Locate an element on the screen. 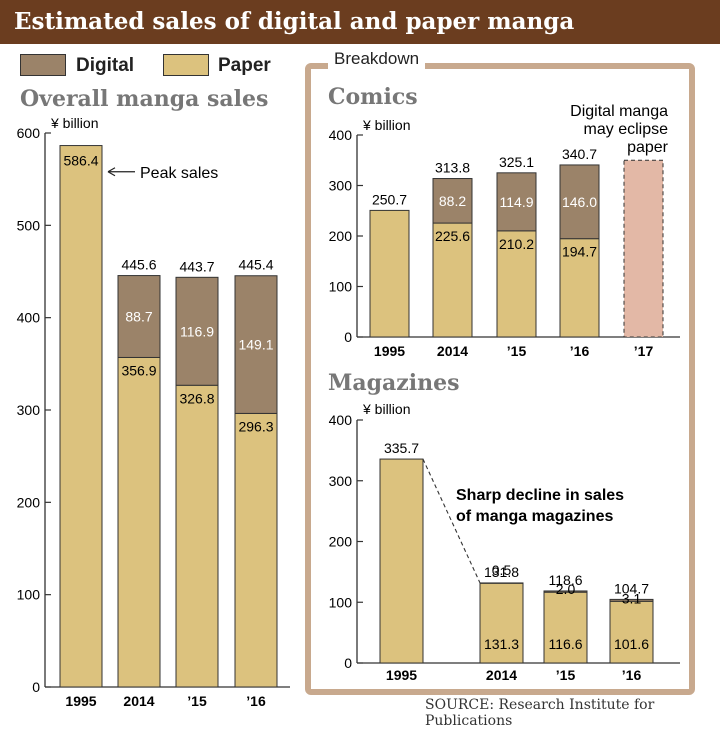 This screenshot has height=729, width=720. magazines-y-tick-label: 400 is located at coordinates (341, 420).